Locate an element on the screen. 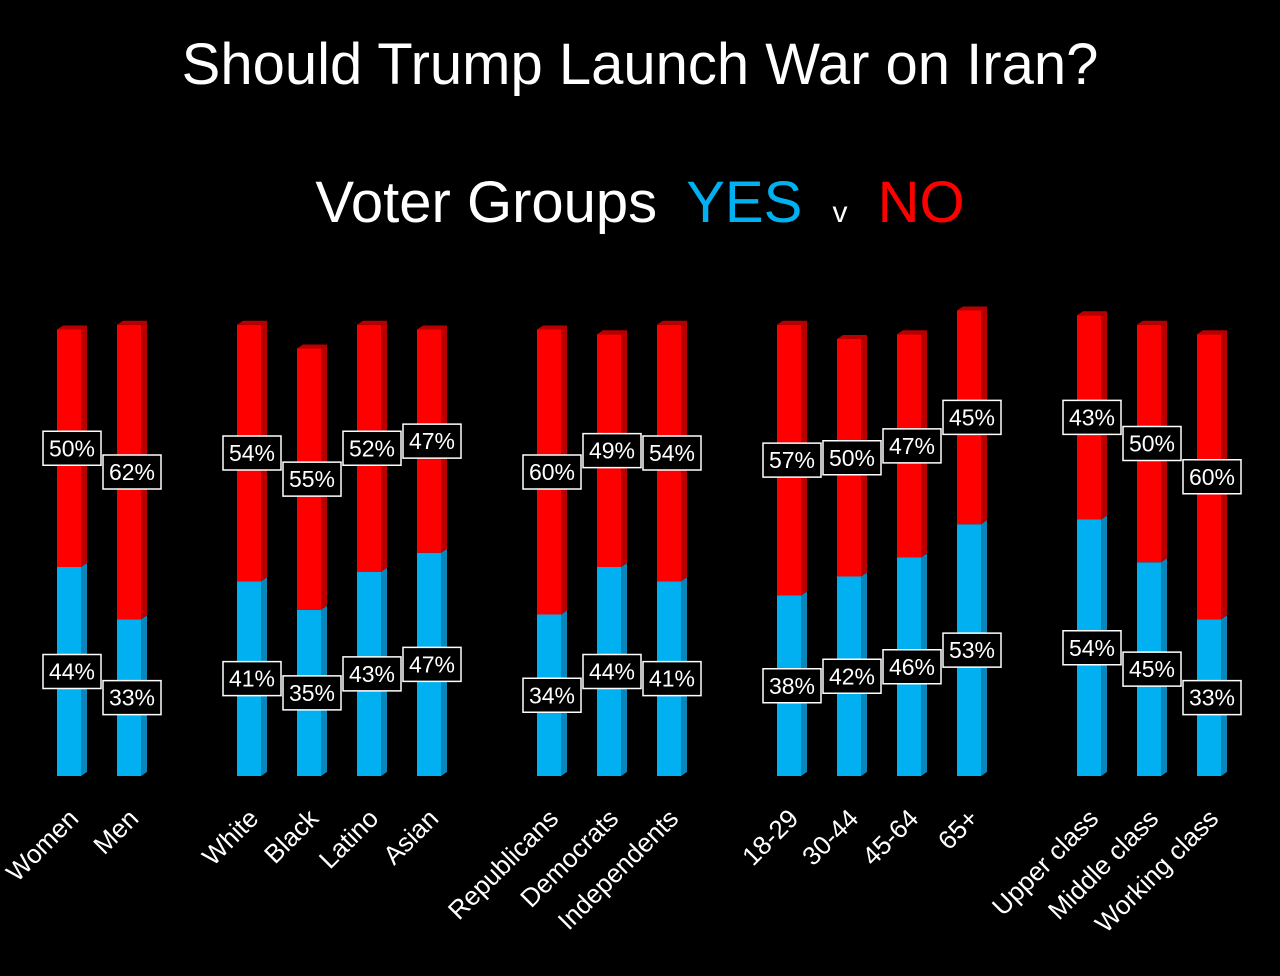 Image resolution: width=1280 pixels, height=976 pixels. data-label: 53% is located at coordinates (972, 650).